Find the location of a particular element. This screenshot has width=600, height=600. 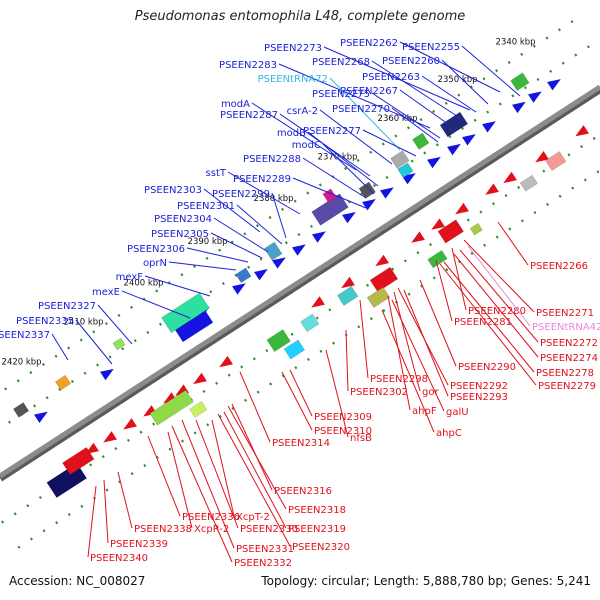

lower-gene-label-nfsb-leader is located at coordinates (337, 393).